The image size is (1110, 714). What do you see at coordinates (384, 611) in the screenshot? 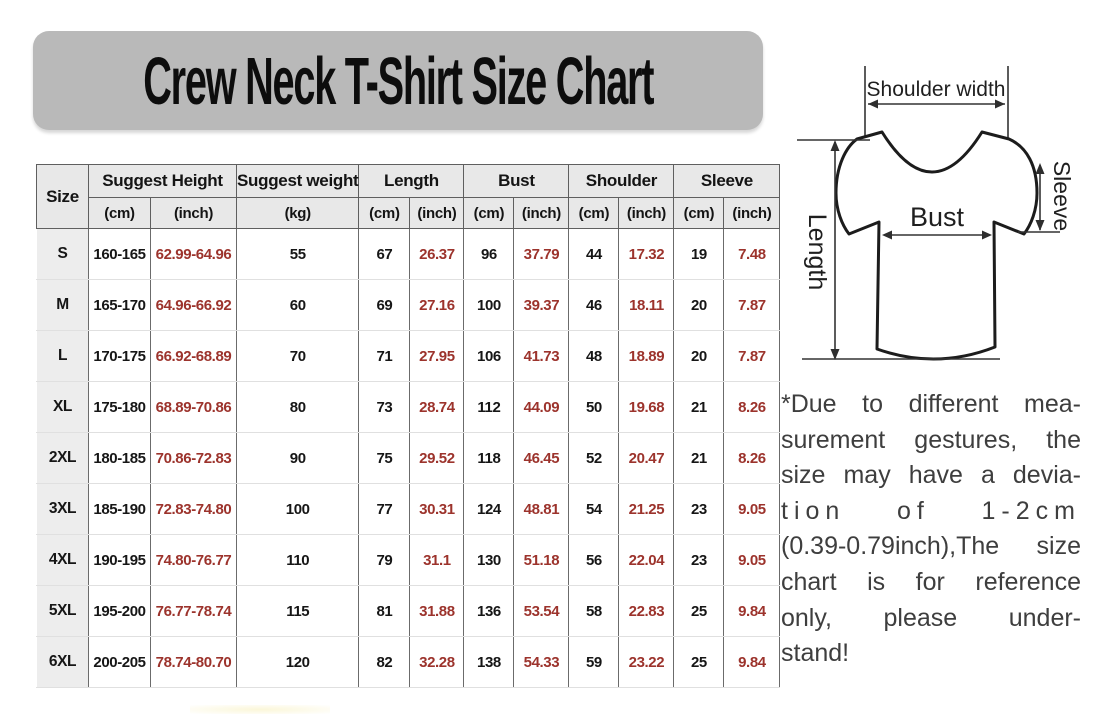
I see `value-cell: 81` at bounding box center [384, 611].